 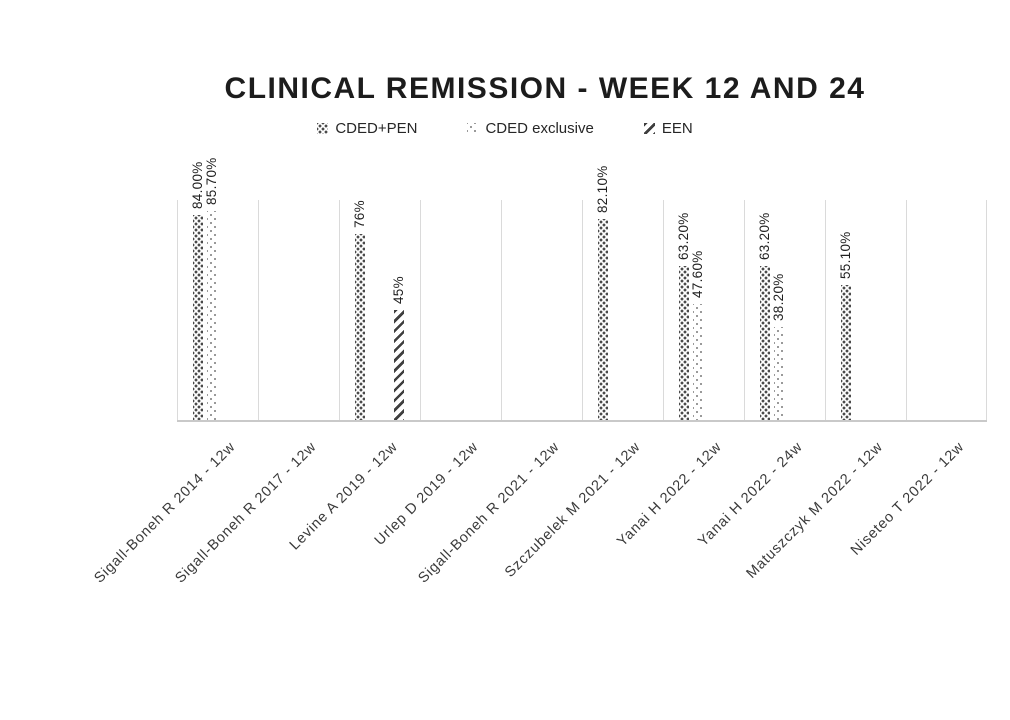 I want to click on legend-item-cded-exclusive: CDED exclusive, so click(x=530, y=128).